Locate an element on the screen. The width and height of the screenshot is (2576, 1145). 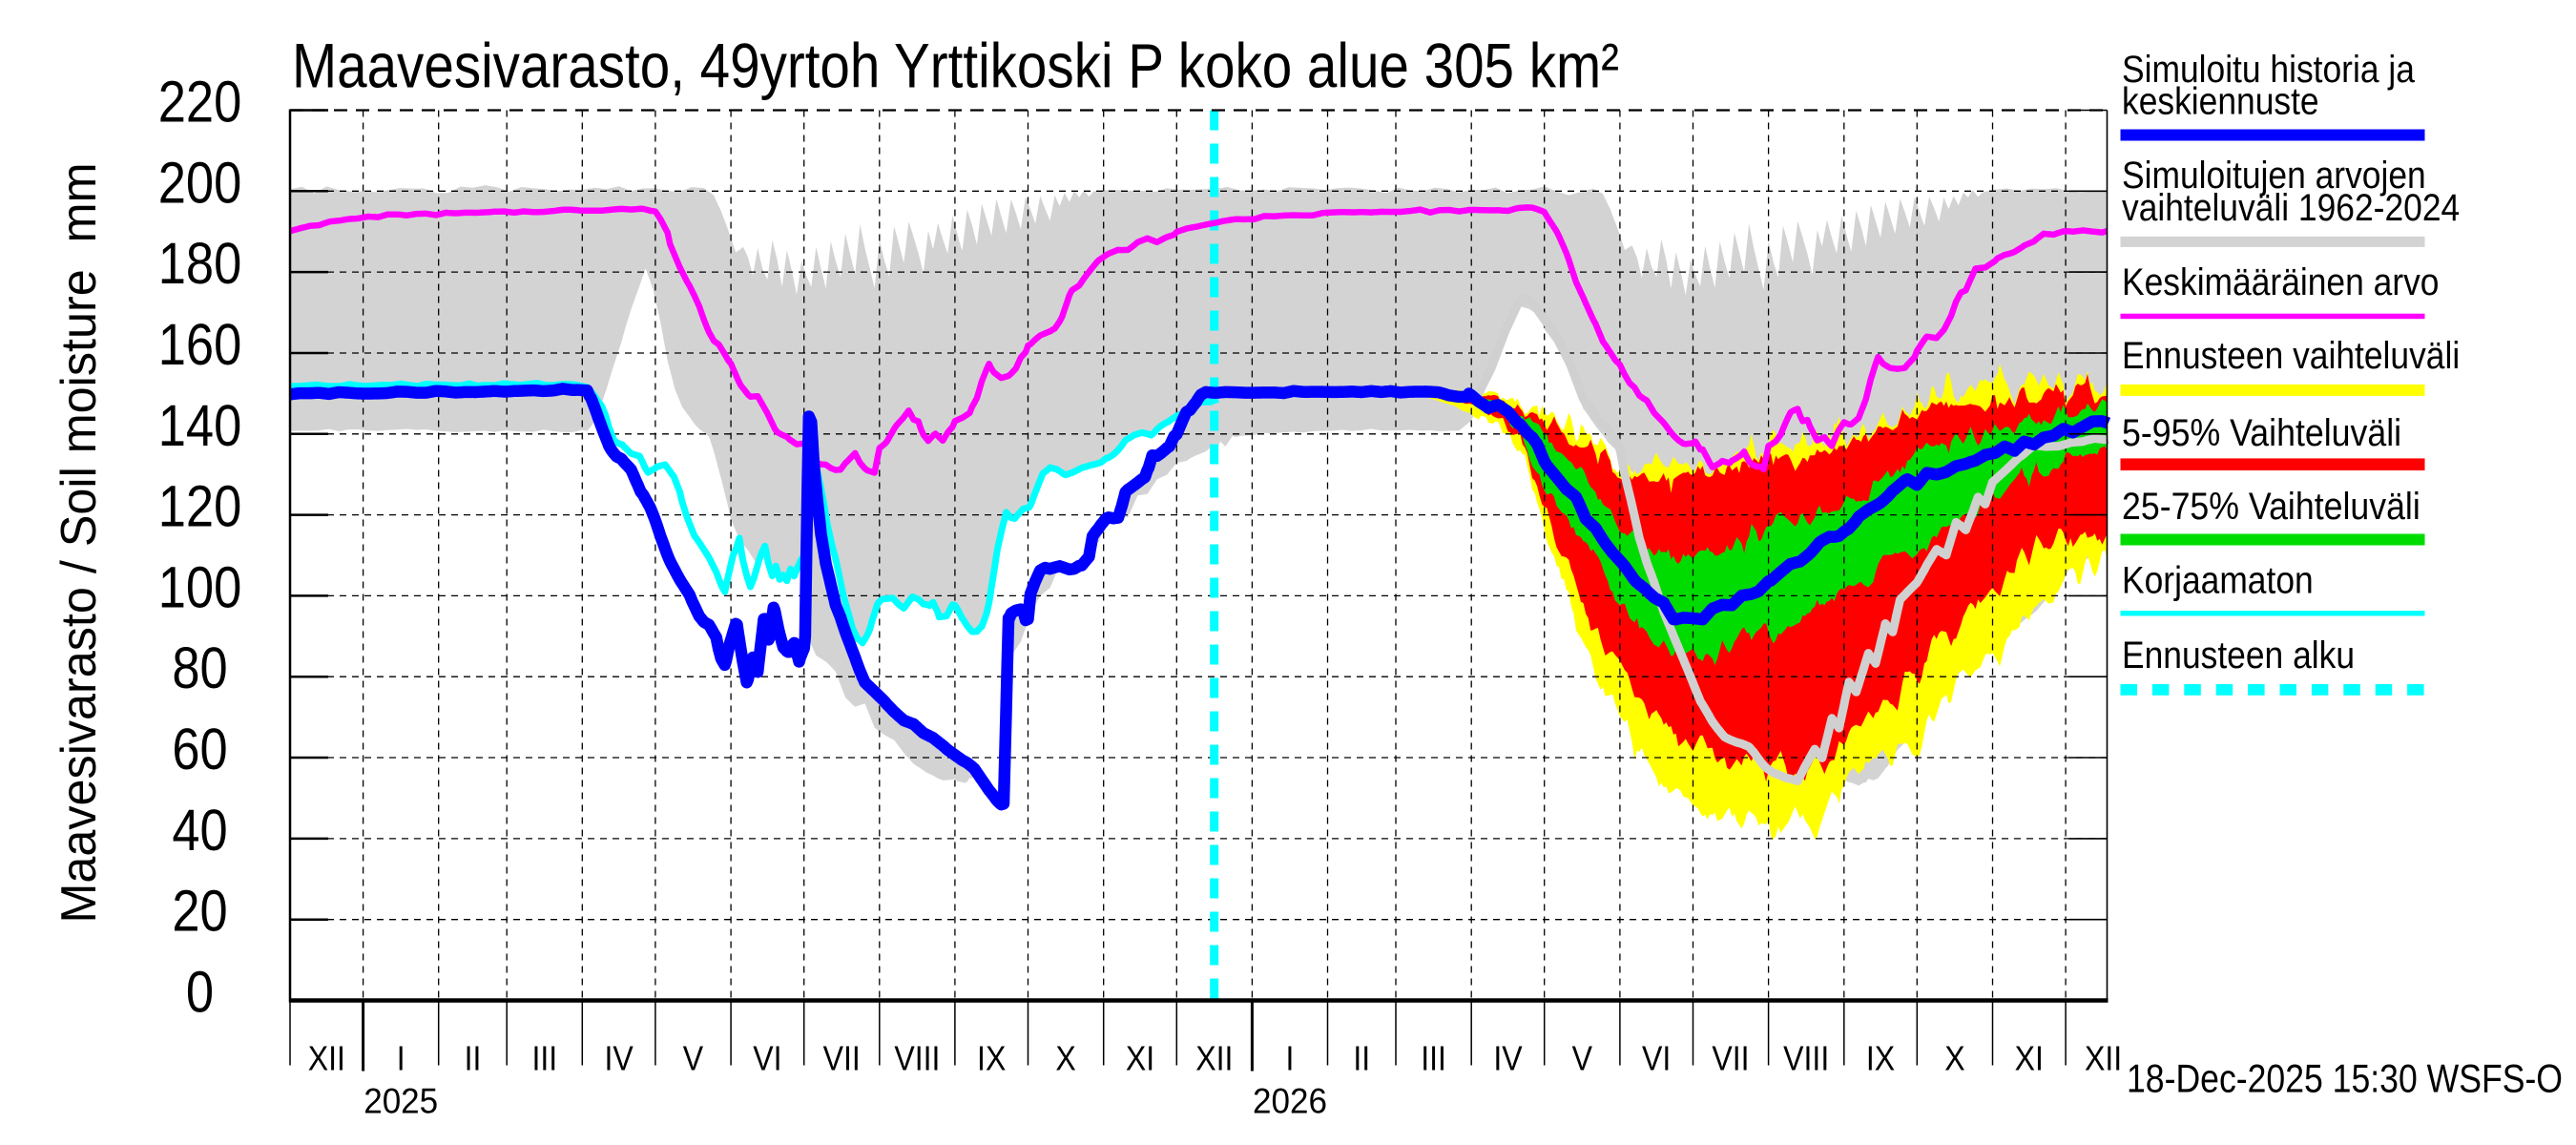
svg-text: 200 is located at coordinates (200, 182).